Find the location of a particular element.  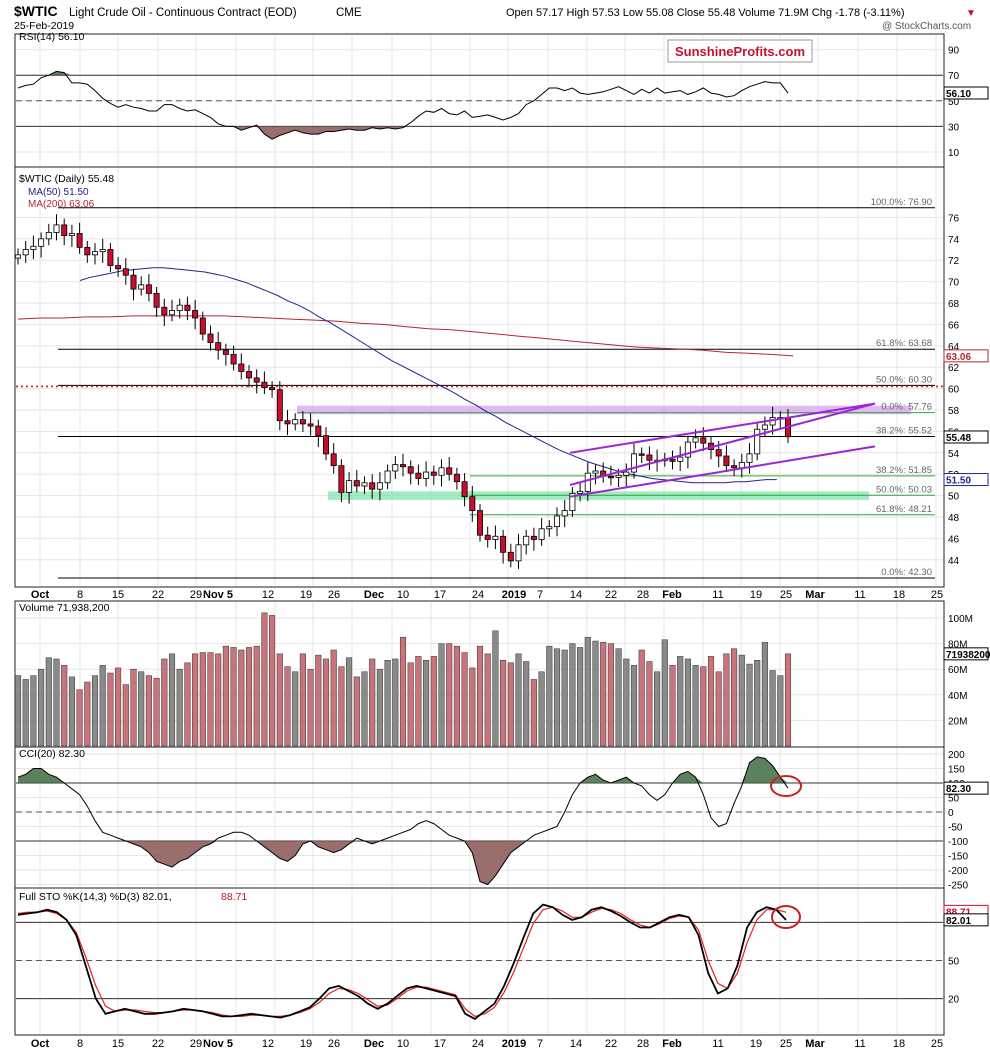

price-x-tick: 10 is located at coordinates (403, 595).